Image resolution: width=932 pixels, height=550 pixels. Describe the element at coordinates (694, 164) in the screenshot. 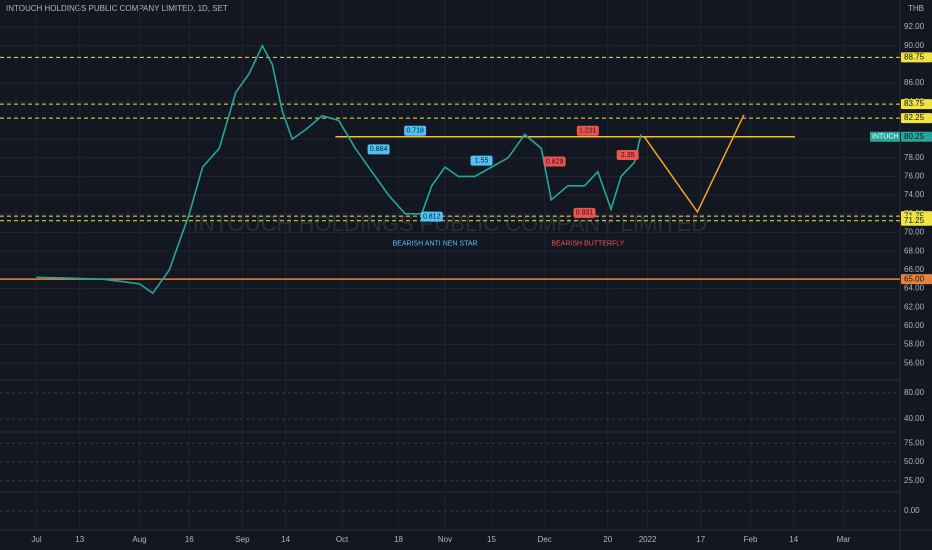

I see `projection-line` at that location.